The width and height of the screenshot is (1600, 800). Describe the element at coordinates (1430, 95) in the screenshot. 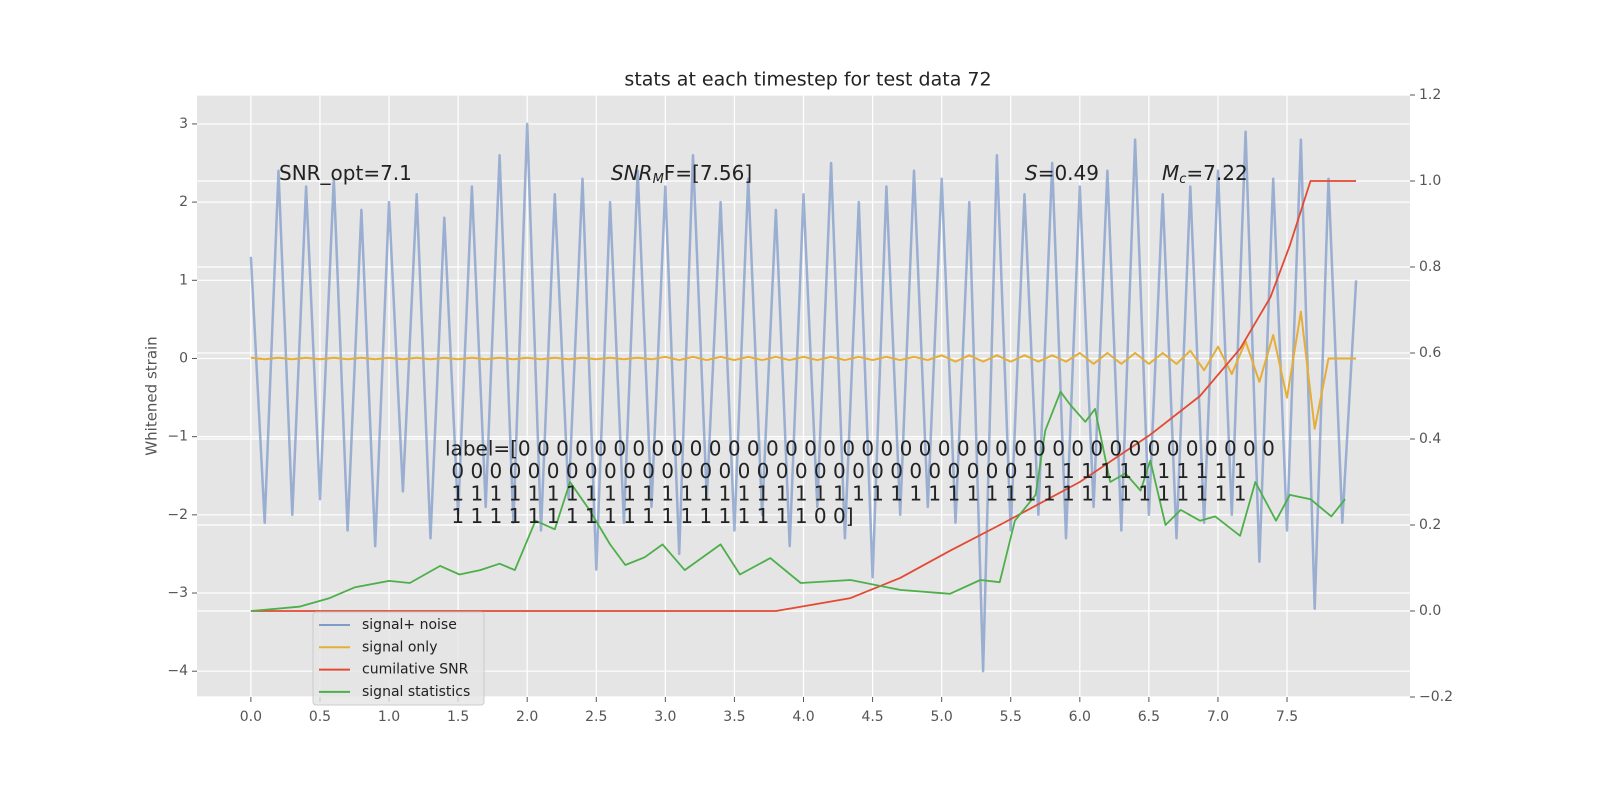

I see `y2-tick-label: 1.2` at that location.